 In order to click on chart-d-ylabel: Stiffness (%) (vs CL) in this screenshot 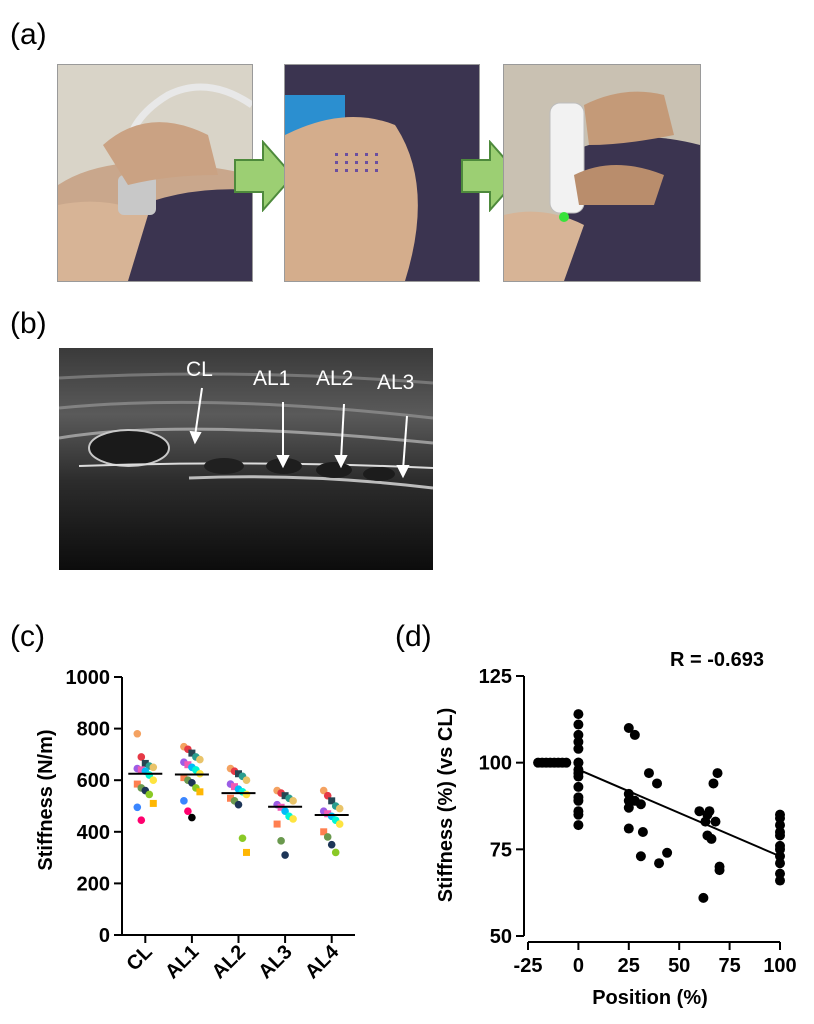, I will do `click(446, 805)`.